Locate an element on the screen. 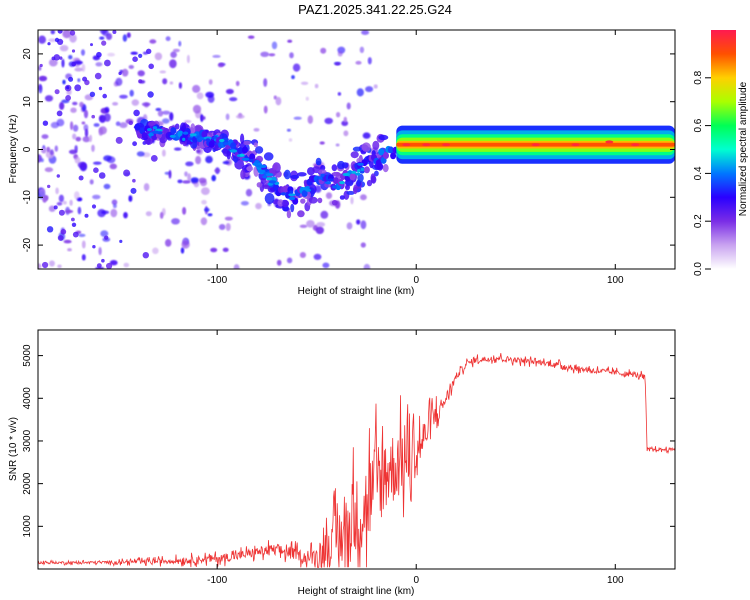 This screenshot has width=750, height=600. snr-ytick-label: 3000 is located at coordinates (27, 440).